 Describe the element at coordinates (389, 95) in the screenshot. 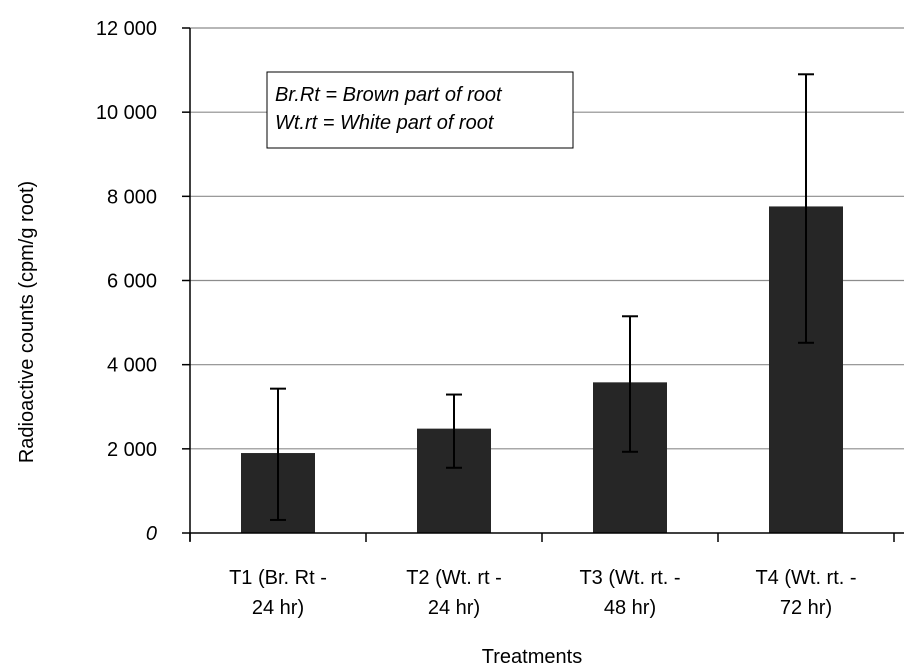

I see `legend-entry: Br.Rt = Brown part of root` at that location.